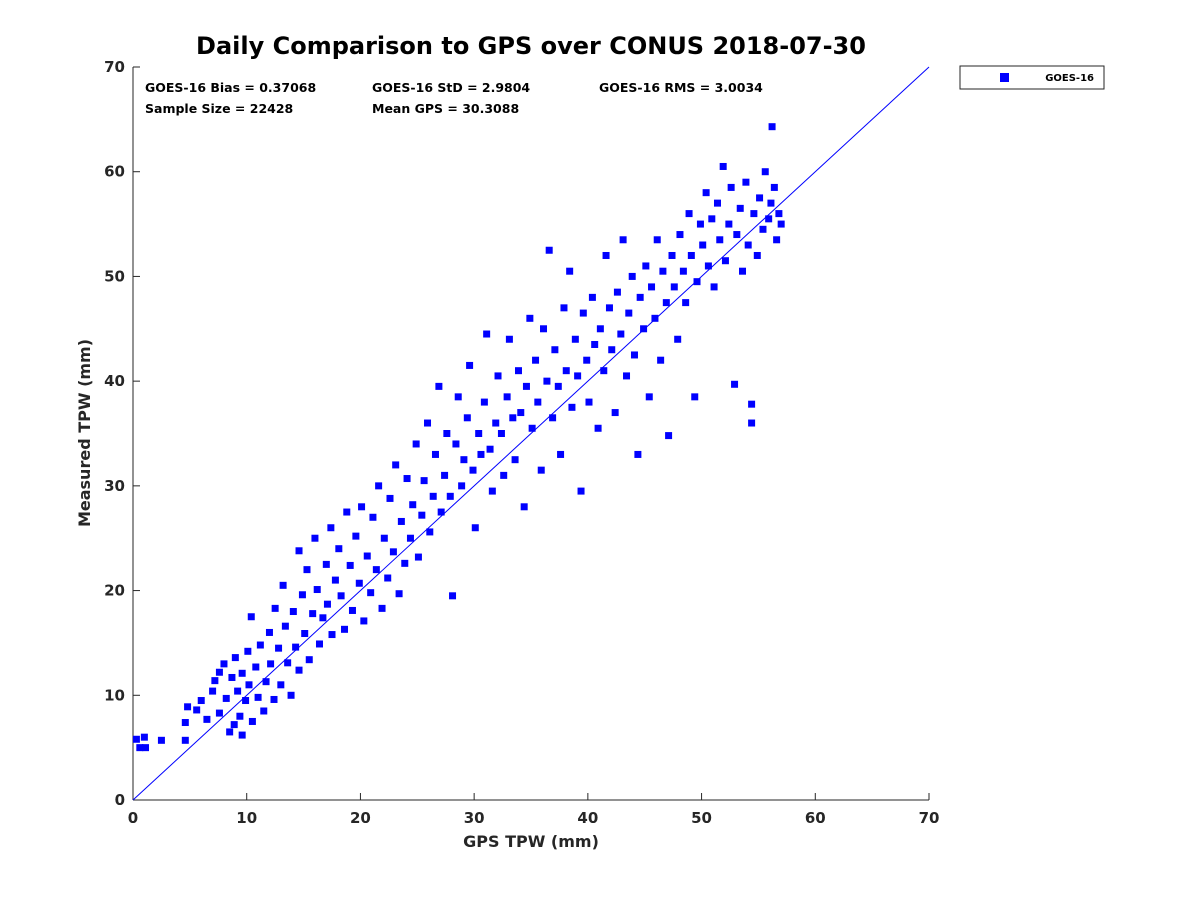  Describe the element at coordinates (114, 695) in the screenshot. I see `y-tick-label: 10` at that location.